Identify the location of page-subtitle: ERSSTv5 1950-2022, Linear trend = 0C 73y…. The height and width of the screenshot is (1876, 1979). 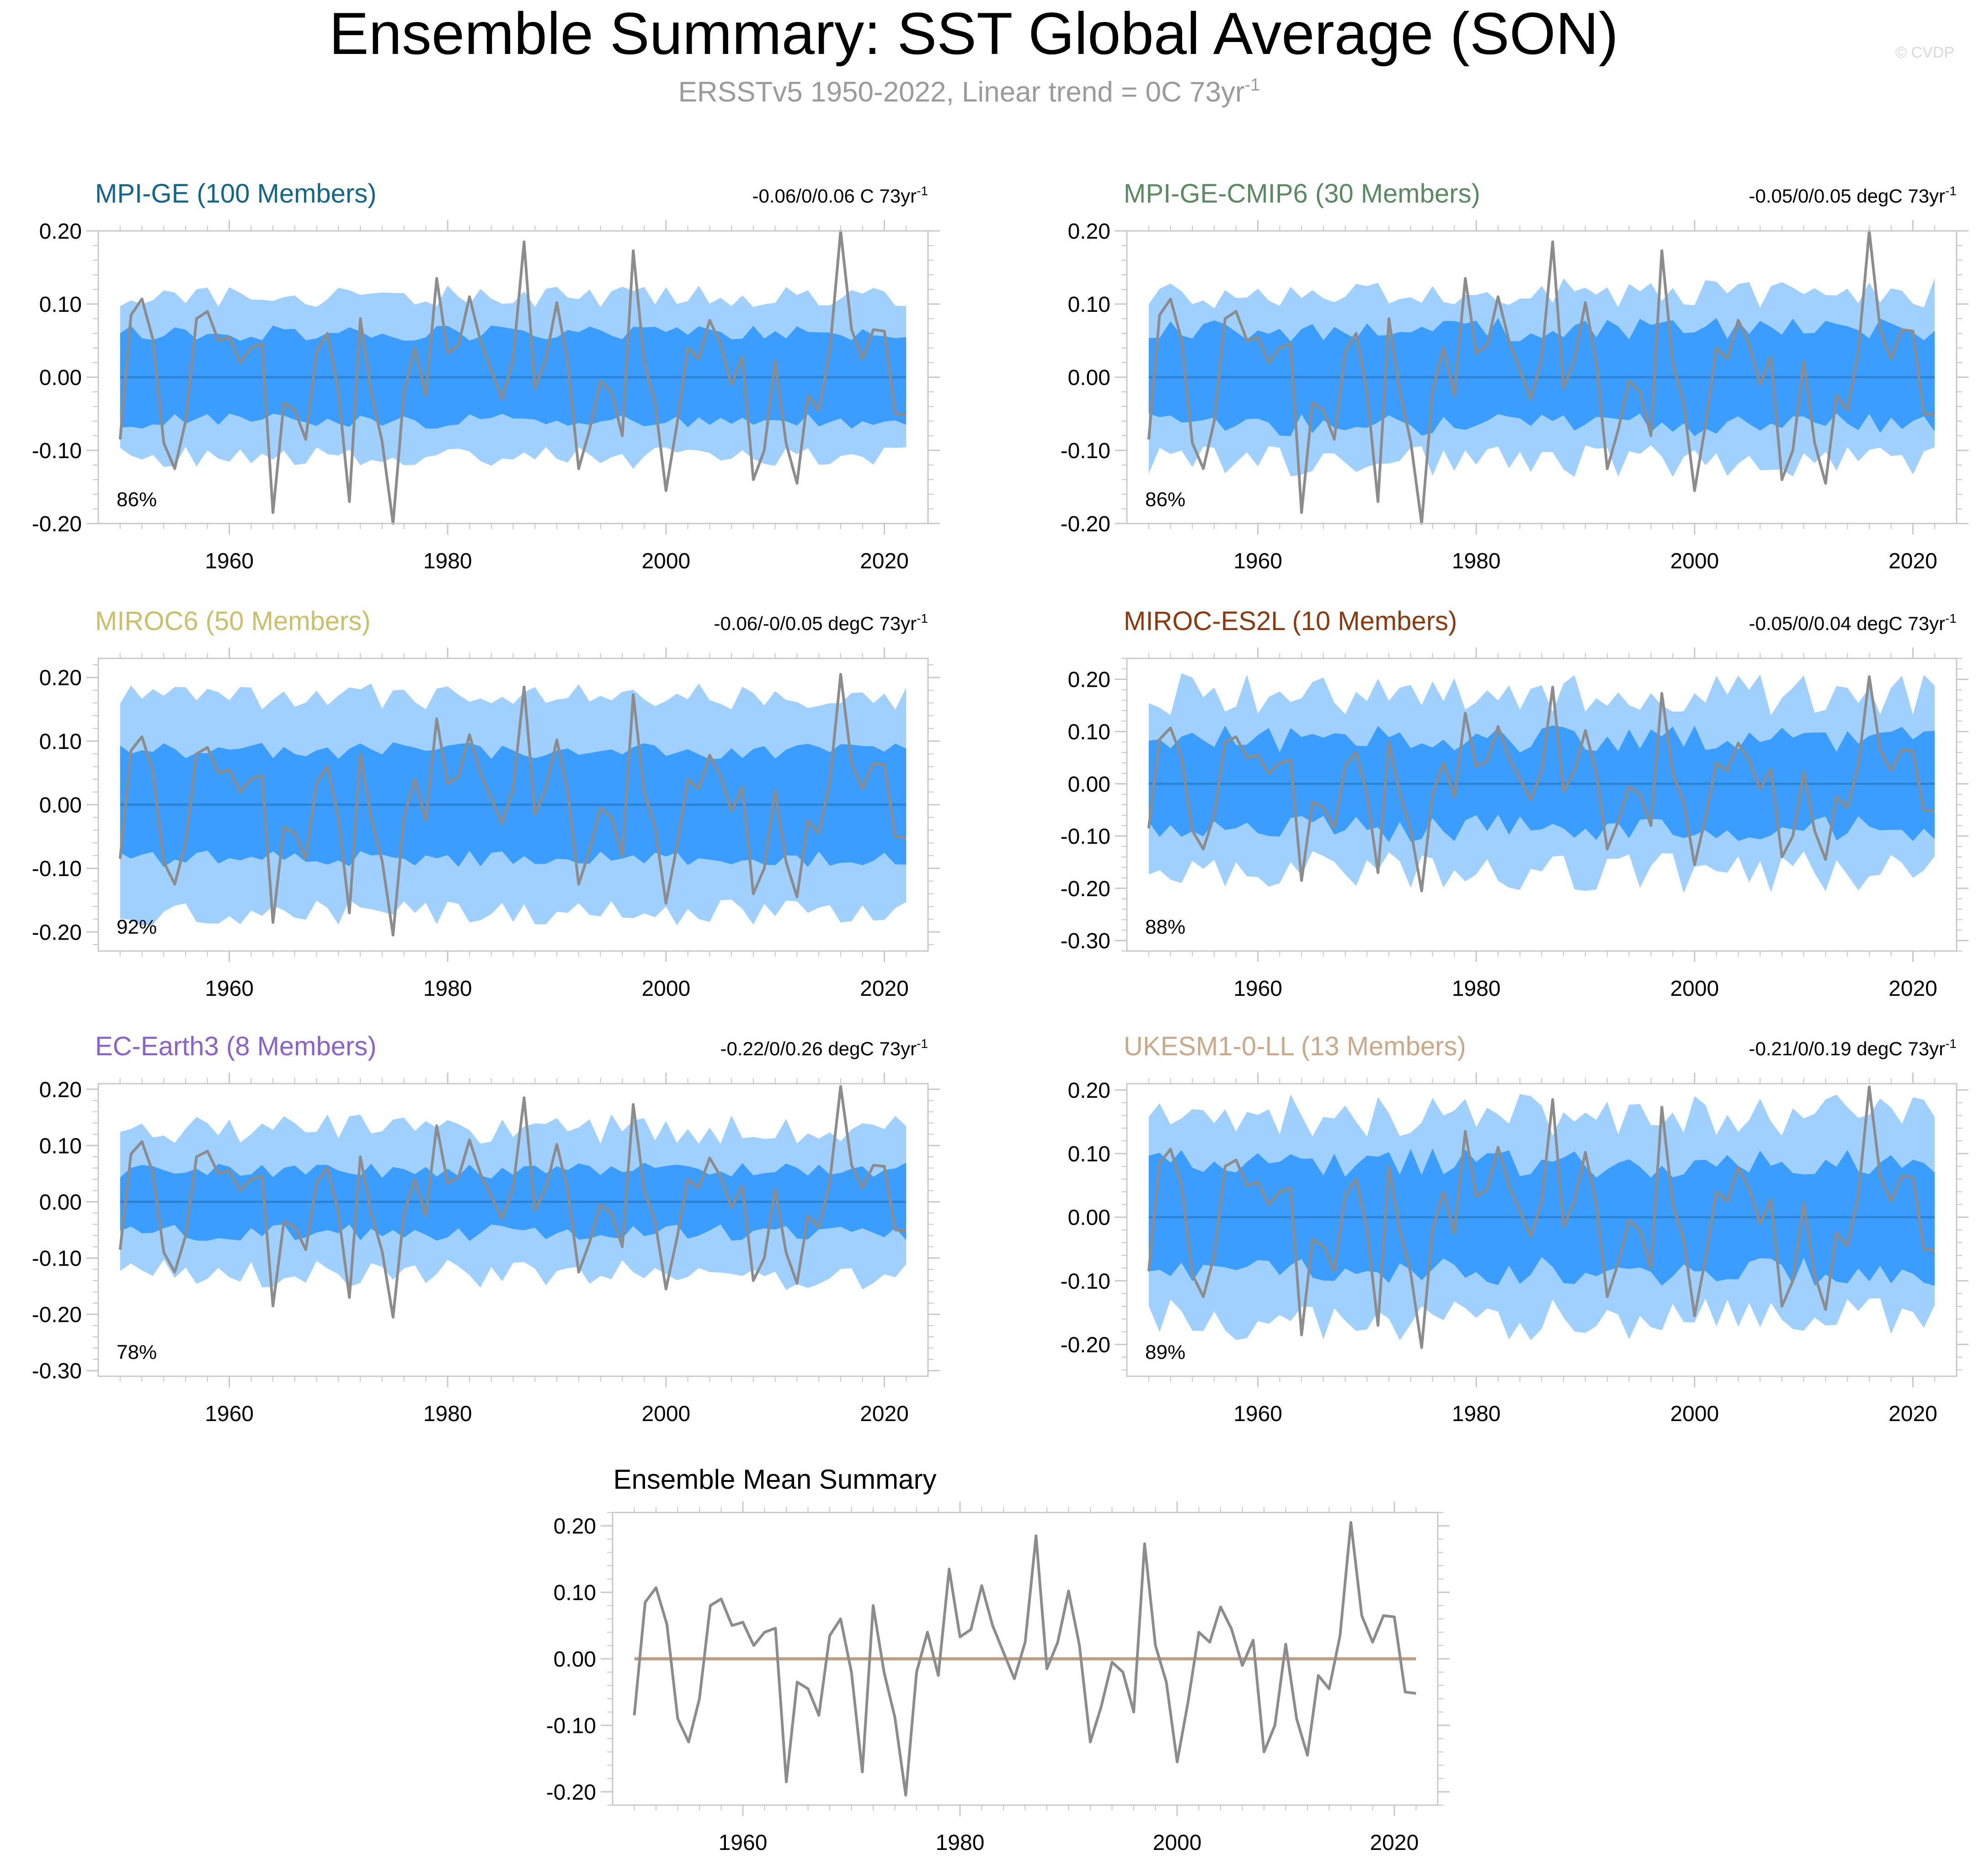
(969, 91).